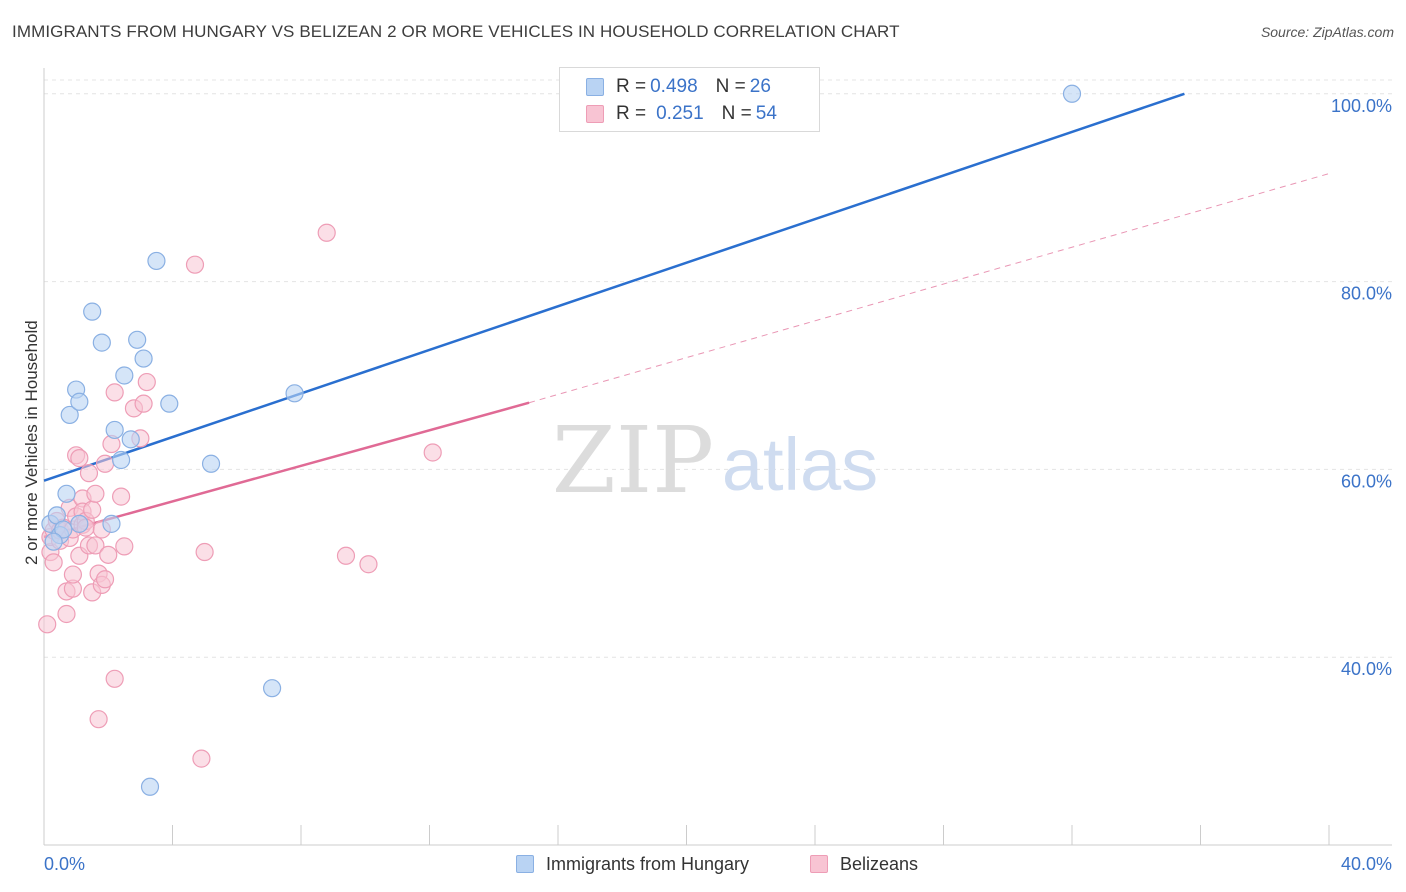 Image resolution: width=1406 pixels, height=892 pixels. What do you see at coordinates (525, 864) in the screenshot?
I see `bottom-legend-swatch-hungary` at bounding box center [525, 864].